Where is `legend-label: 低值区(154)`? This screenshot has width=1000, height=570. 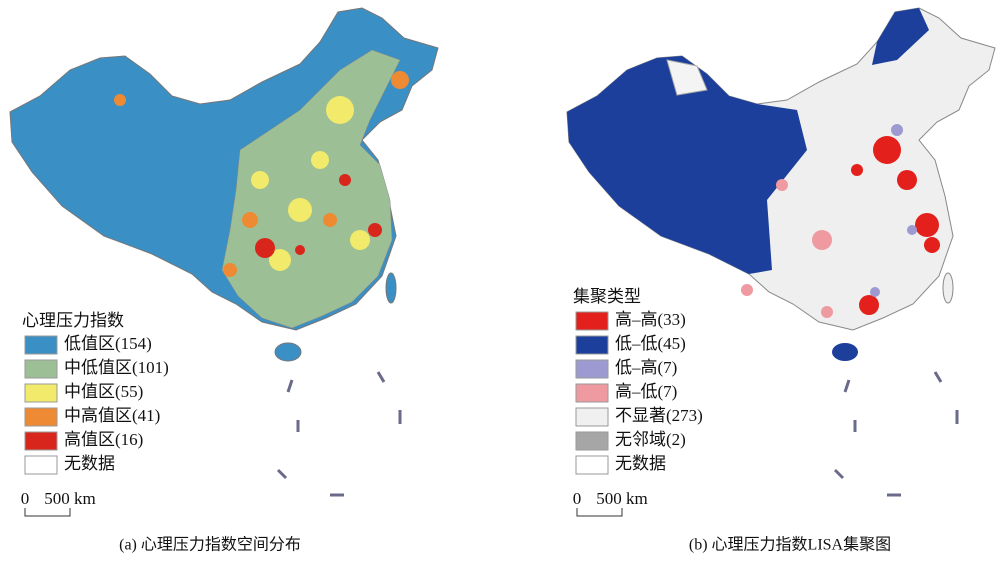 legend-label: 低值区(154) is located at coordinates (108, 343).